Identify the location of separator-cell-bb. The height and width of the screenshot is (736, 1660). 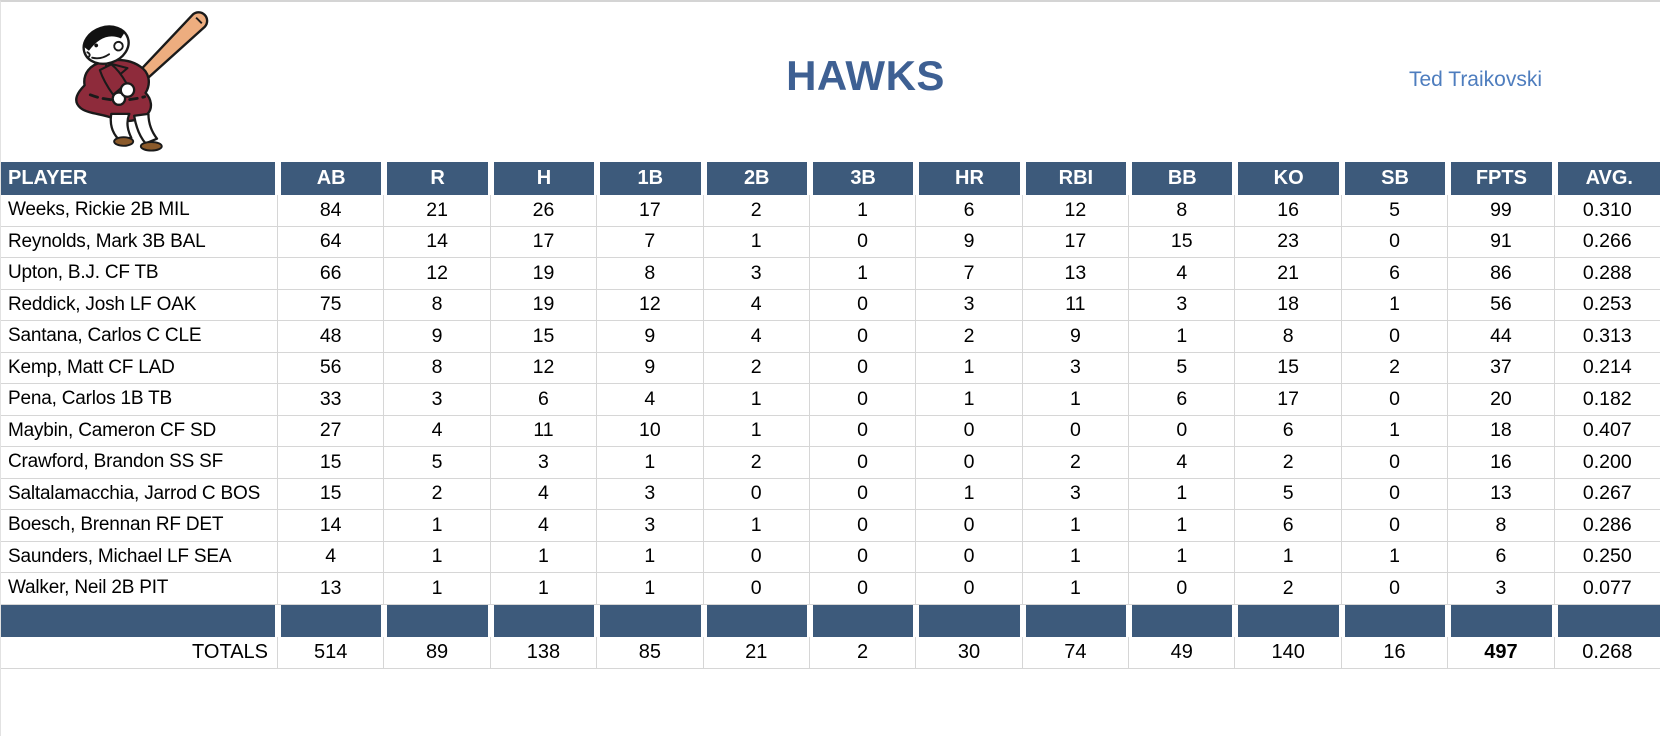
(1182, 620).